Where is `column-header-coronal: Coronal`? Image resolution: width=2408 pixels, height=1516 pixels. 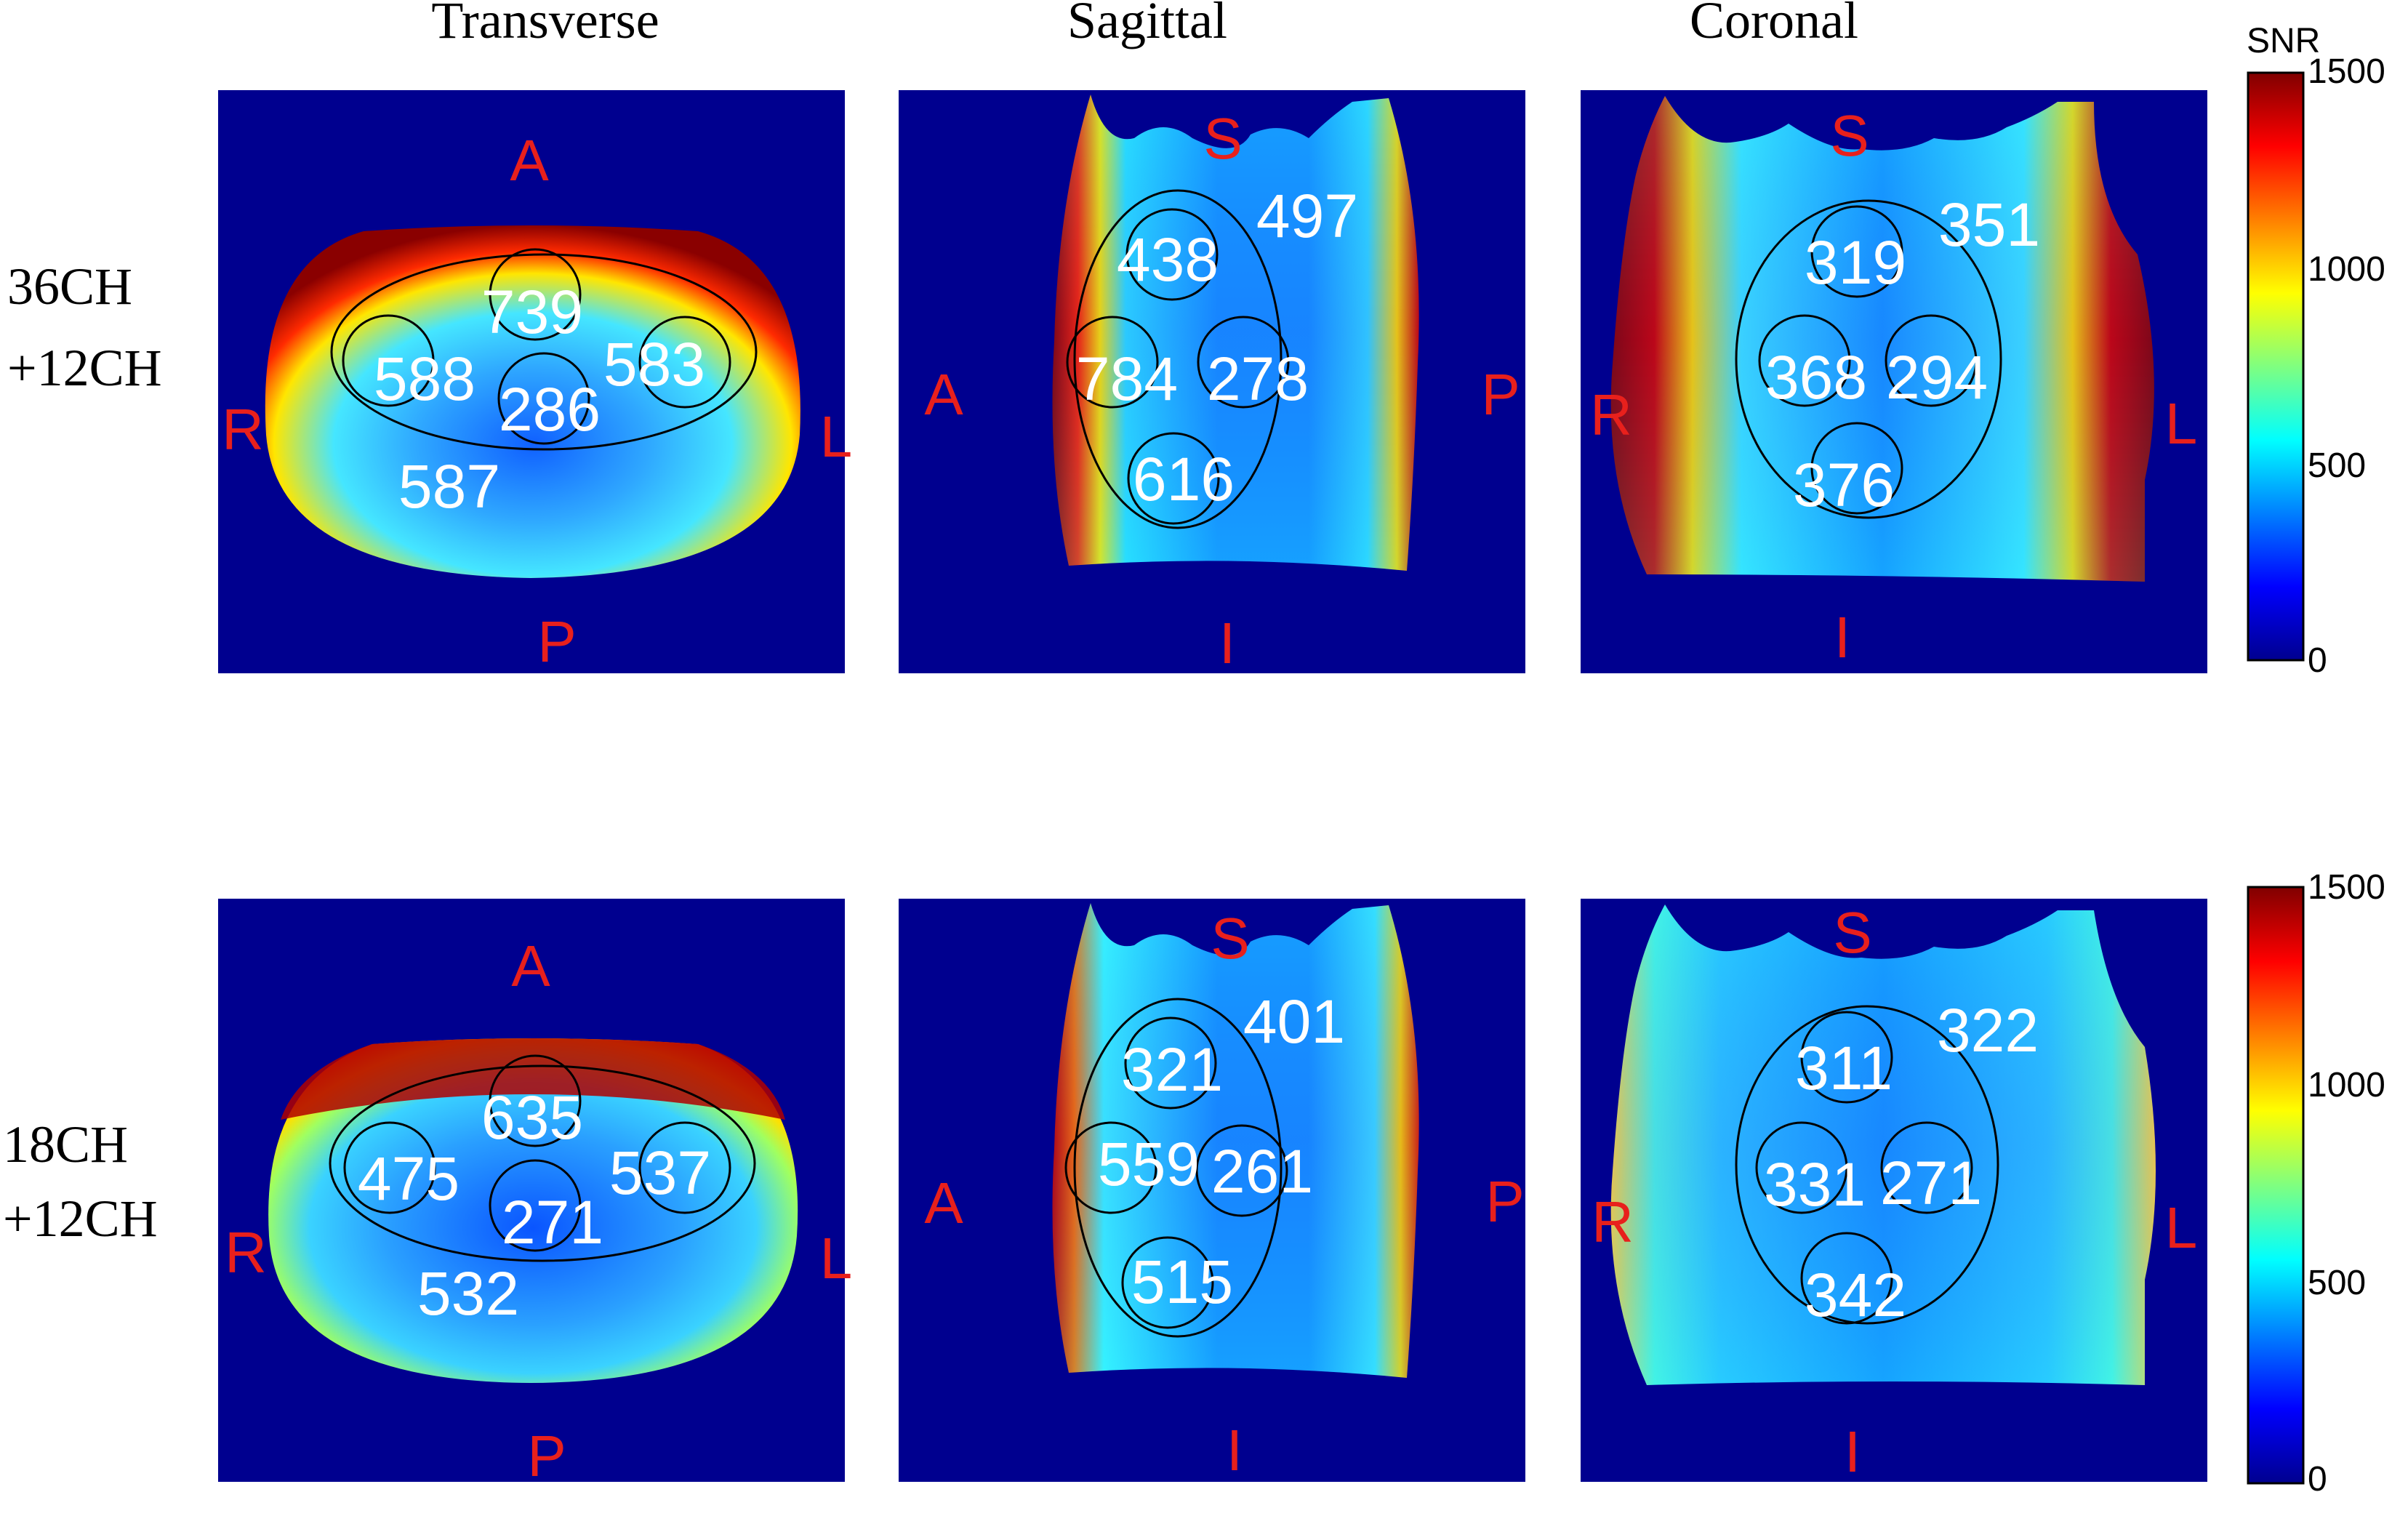 column-header-coronal: Coronal is located at coordinates (1774, 24).